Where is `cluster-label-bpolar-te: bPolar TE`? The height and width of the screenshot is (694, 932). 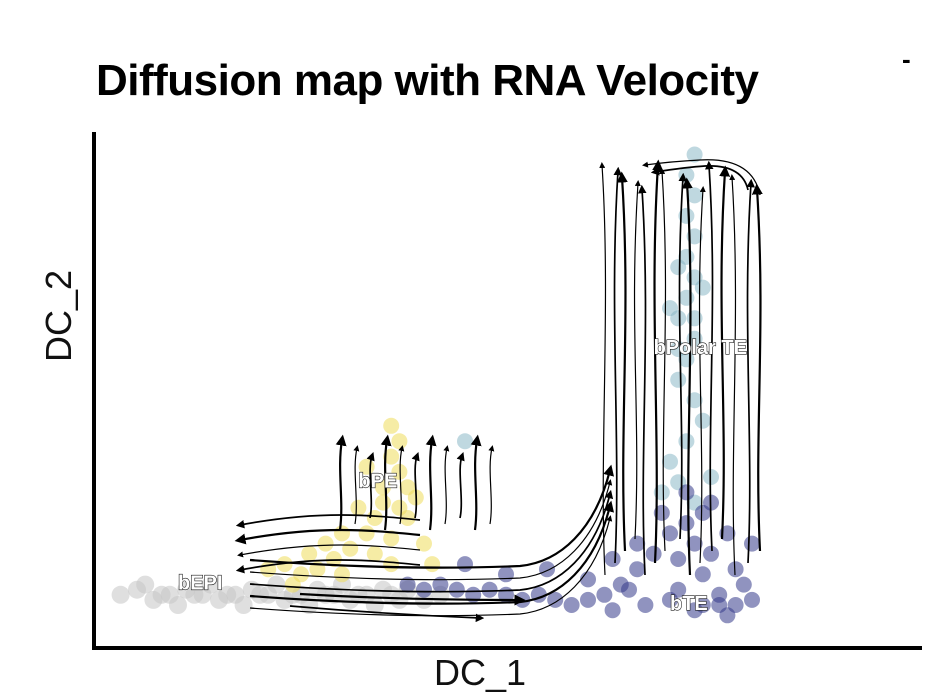
cluster-label-bpolar-te: bPolar TE is located at coordinates (700, 348).